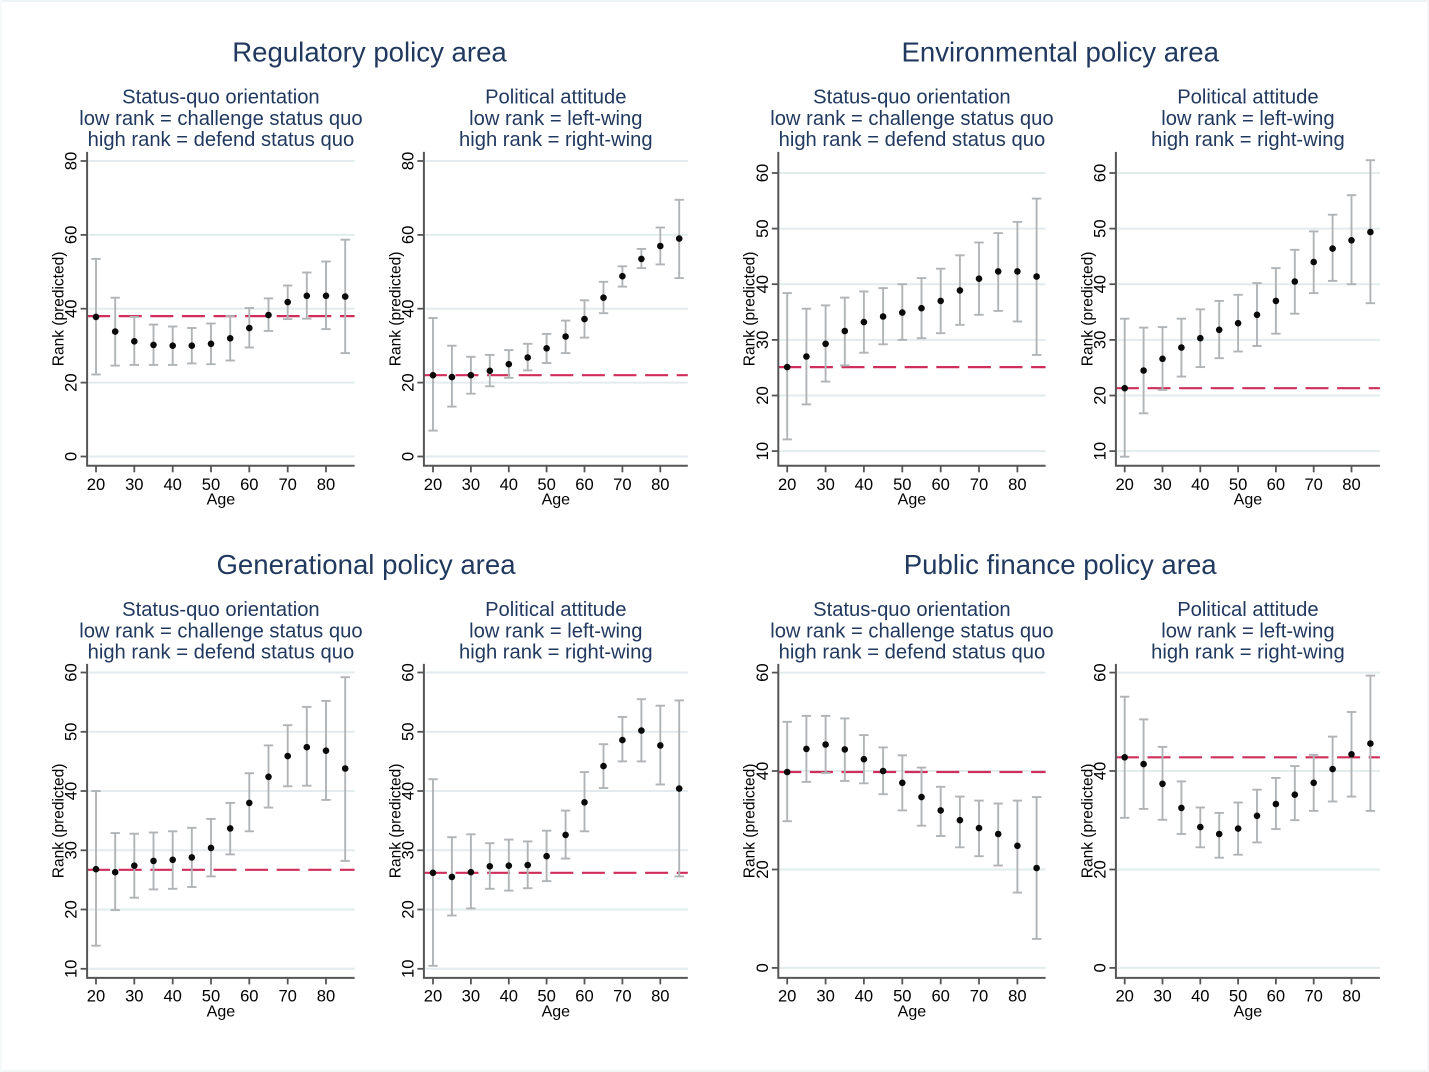 Image resolution: width=1429 pixels, height=1072 pixels. Describe the element at coordinates (1060, 51) in the screenshot. I see `svg-text: Environmental policy area` at that location.